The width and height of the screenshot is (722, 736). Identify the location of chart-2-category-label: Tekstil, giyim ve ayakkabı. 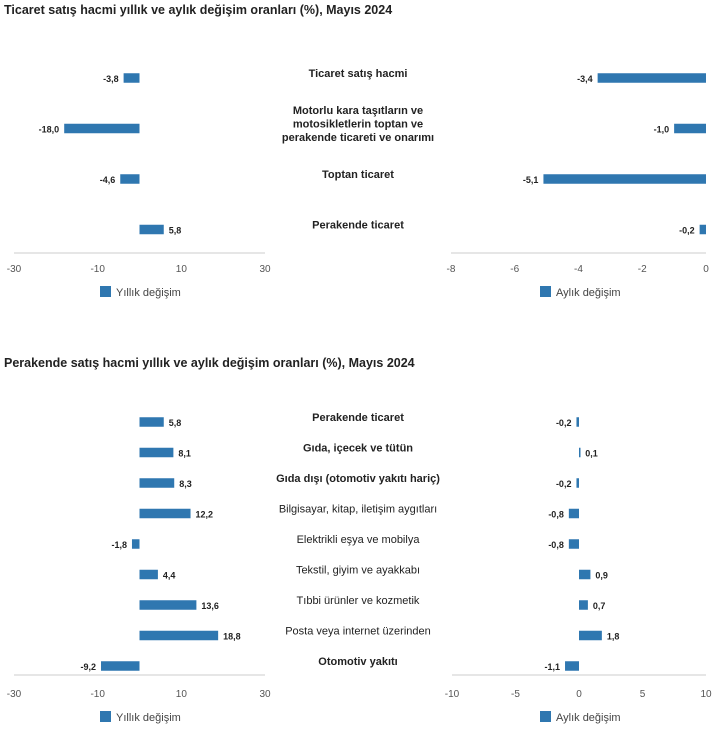
(358, 571).